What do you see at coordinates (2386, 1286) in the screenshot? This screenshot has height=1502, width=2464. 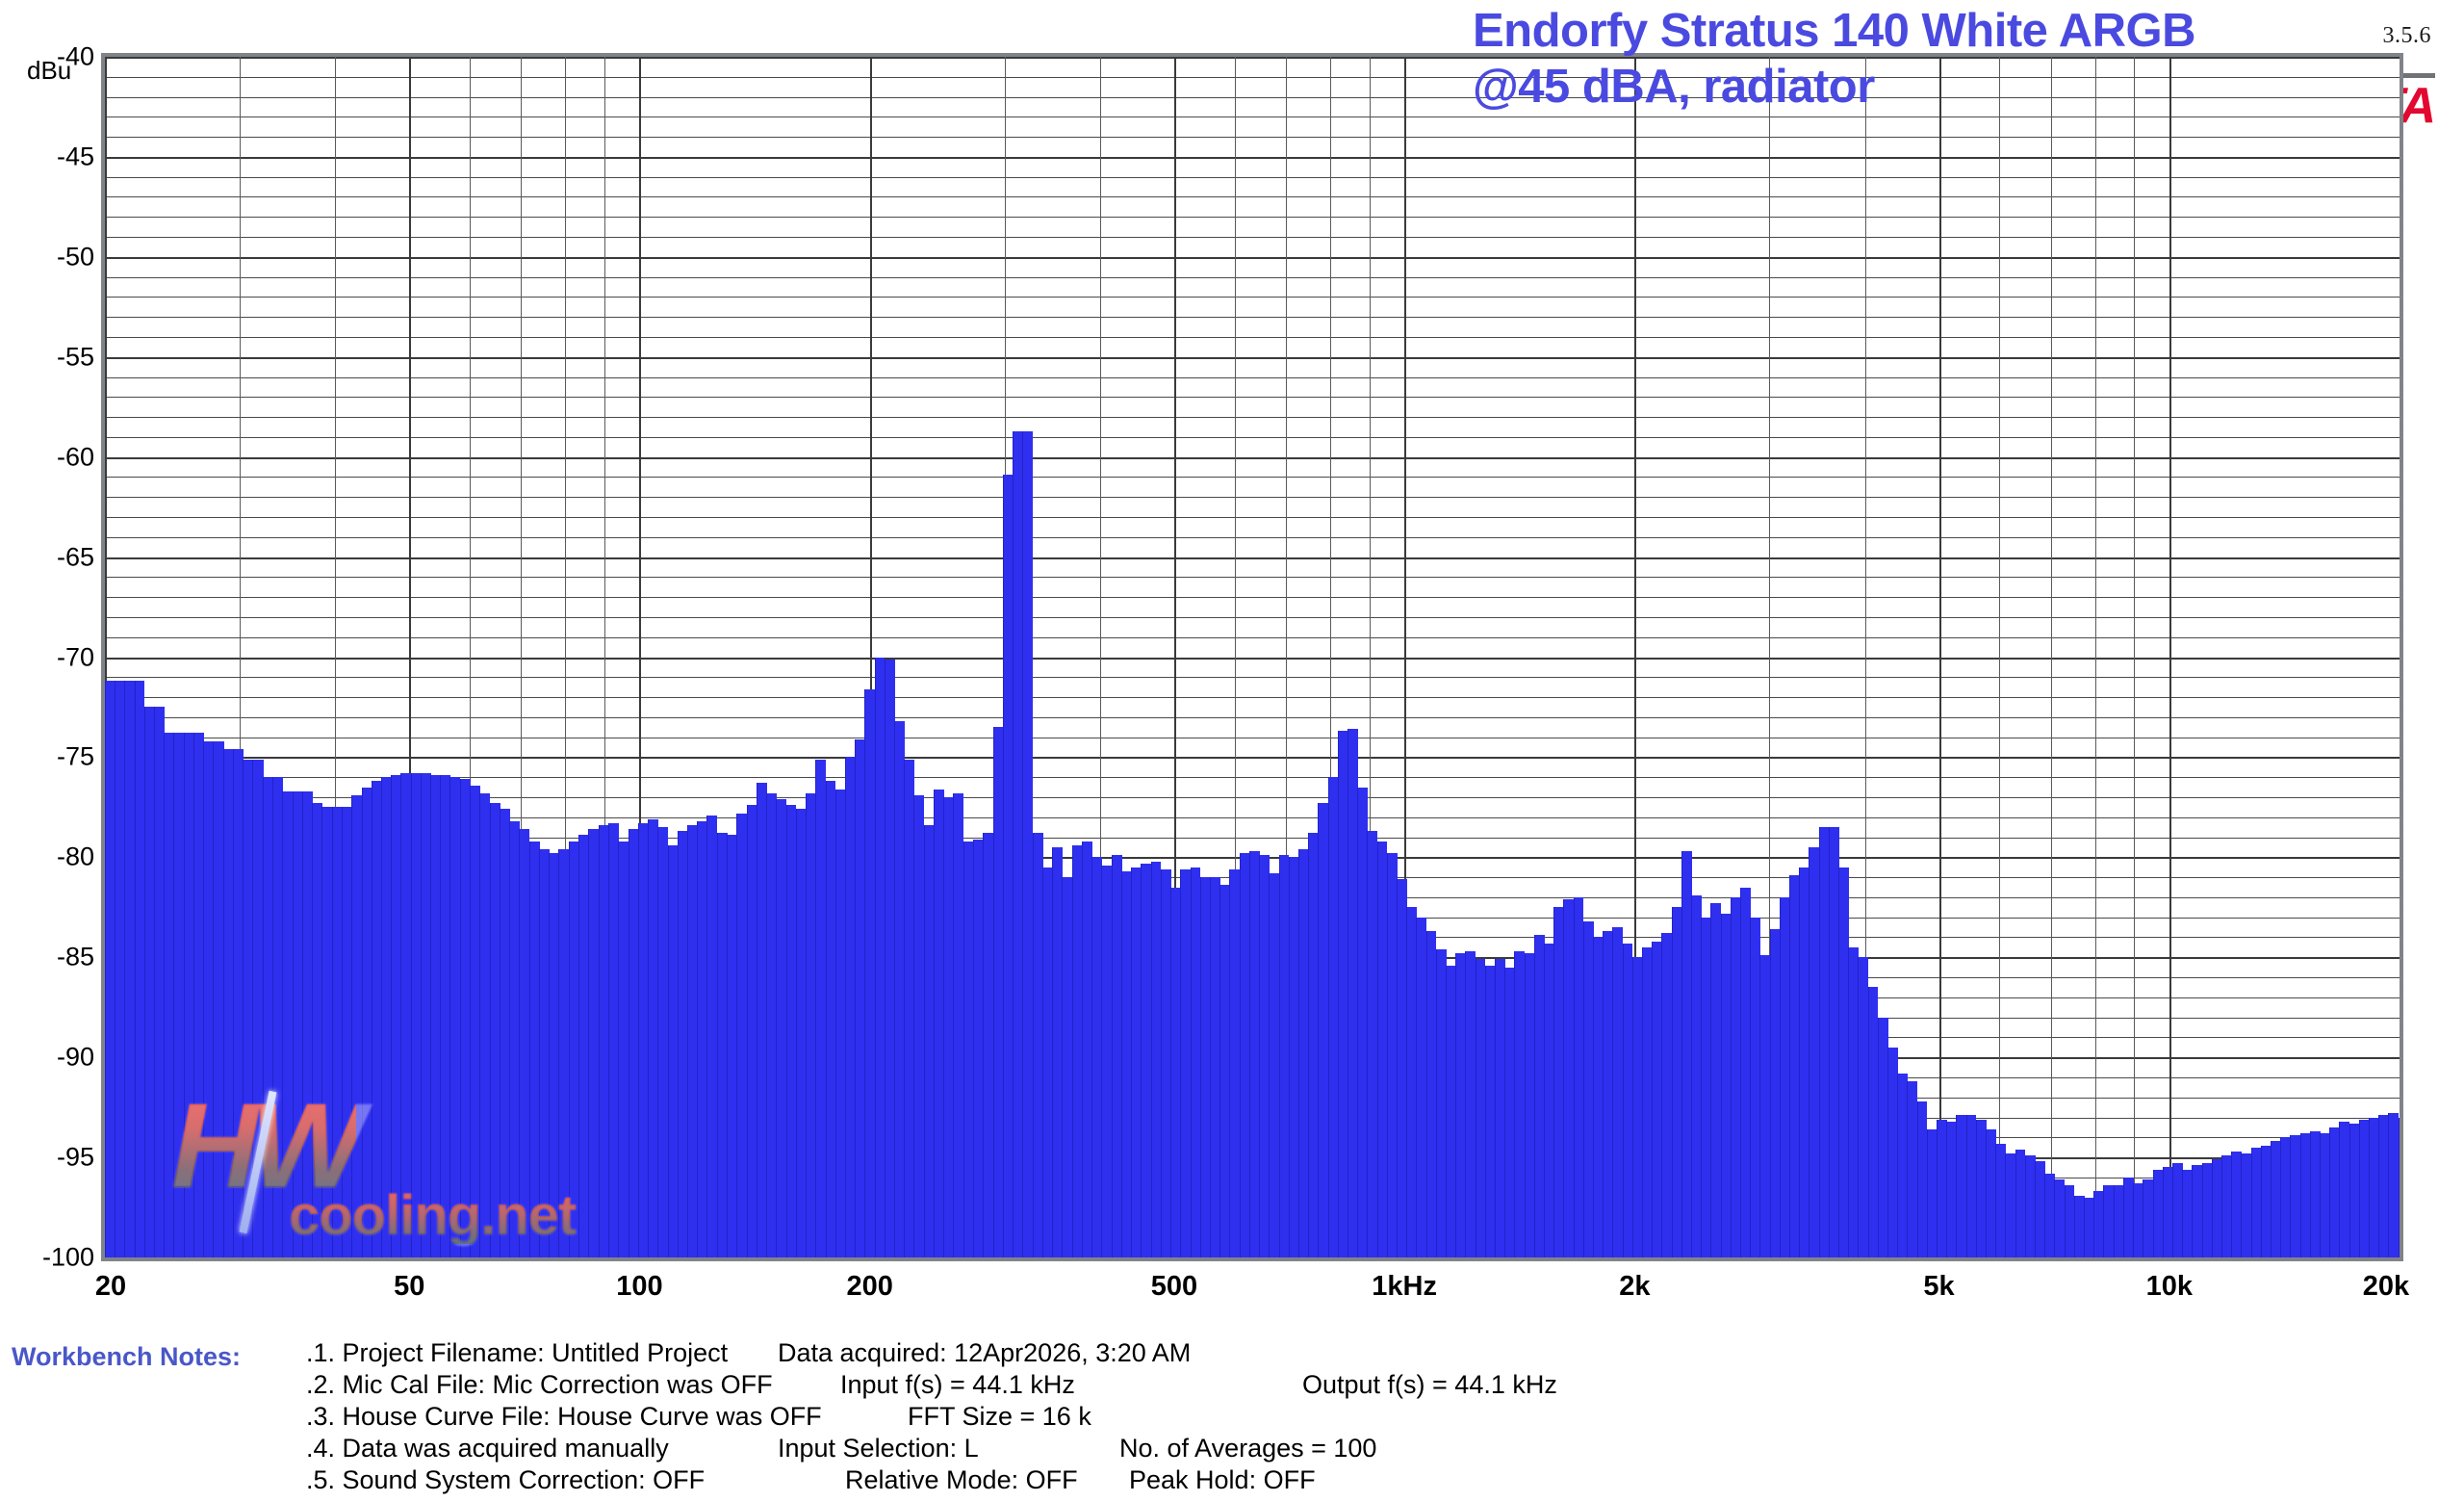 I see `x-axis-tick-label: 20k` at bounding box center [2386, 1286].